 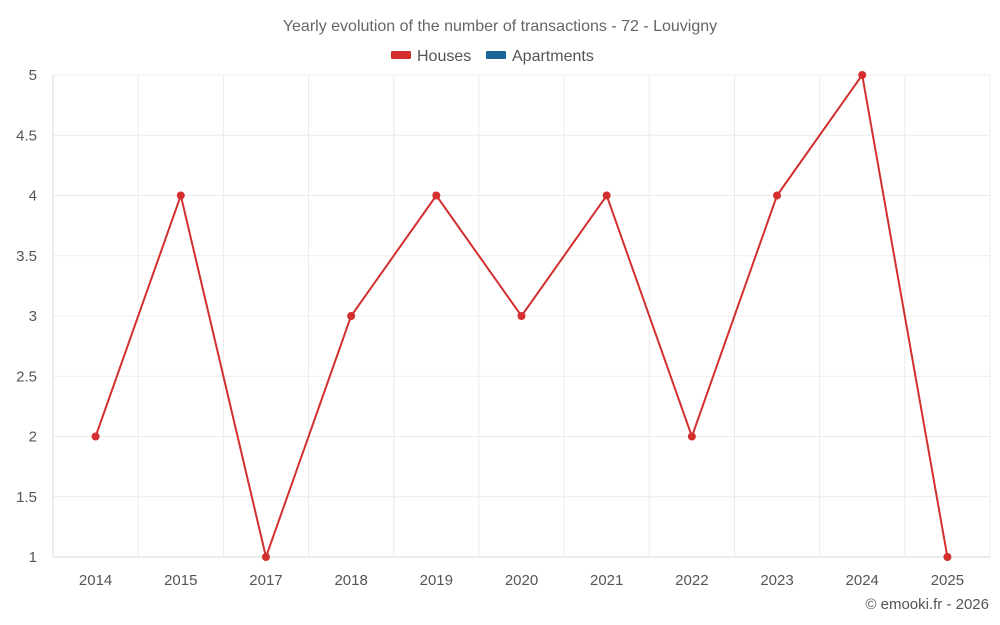 I want to click on y-tick-label: 3, so click(x=33, y=316).